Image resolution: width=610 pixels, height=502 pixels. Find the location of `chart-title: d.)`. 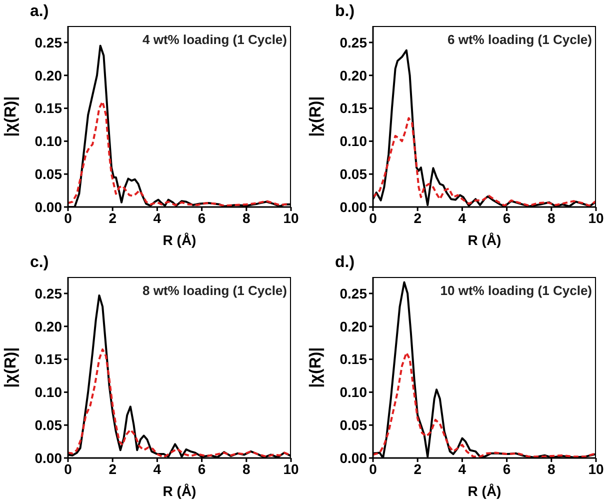

chart-title: d.) is located at coordinates (345, 263).